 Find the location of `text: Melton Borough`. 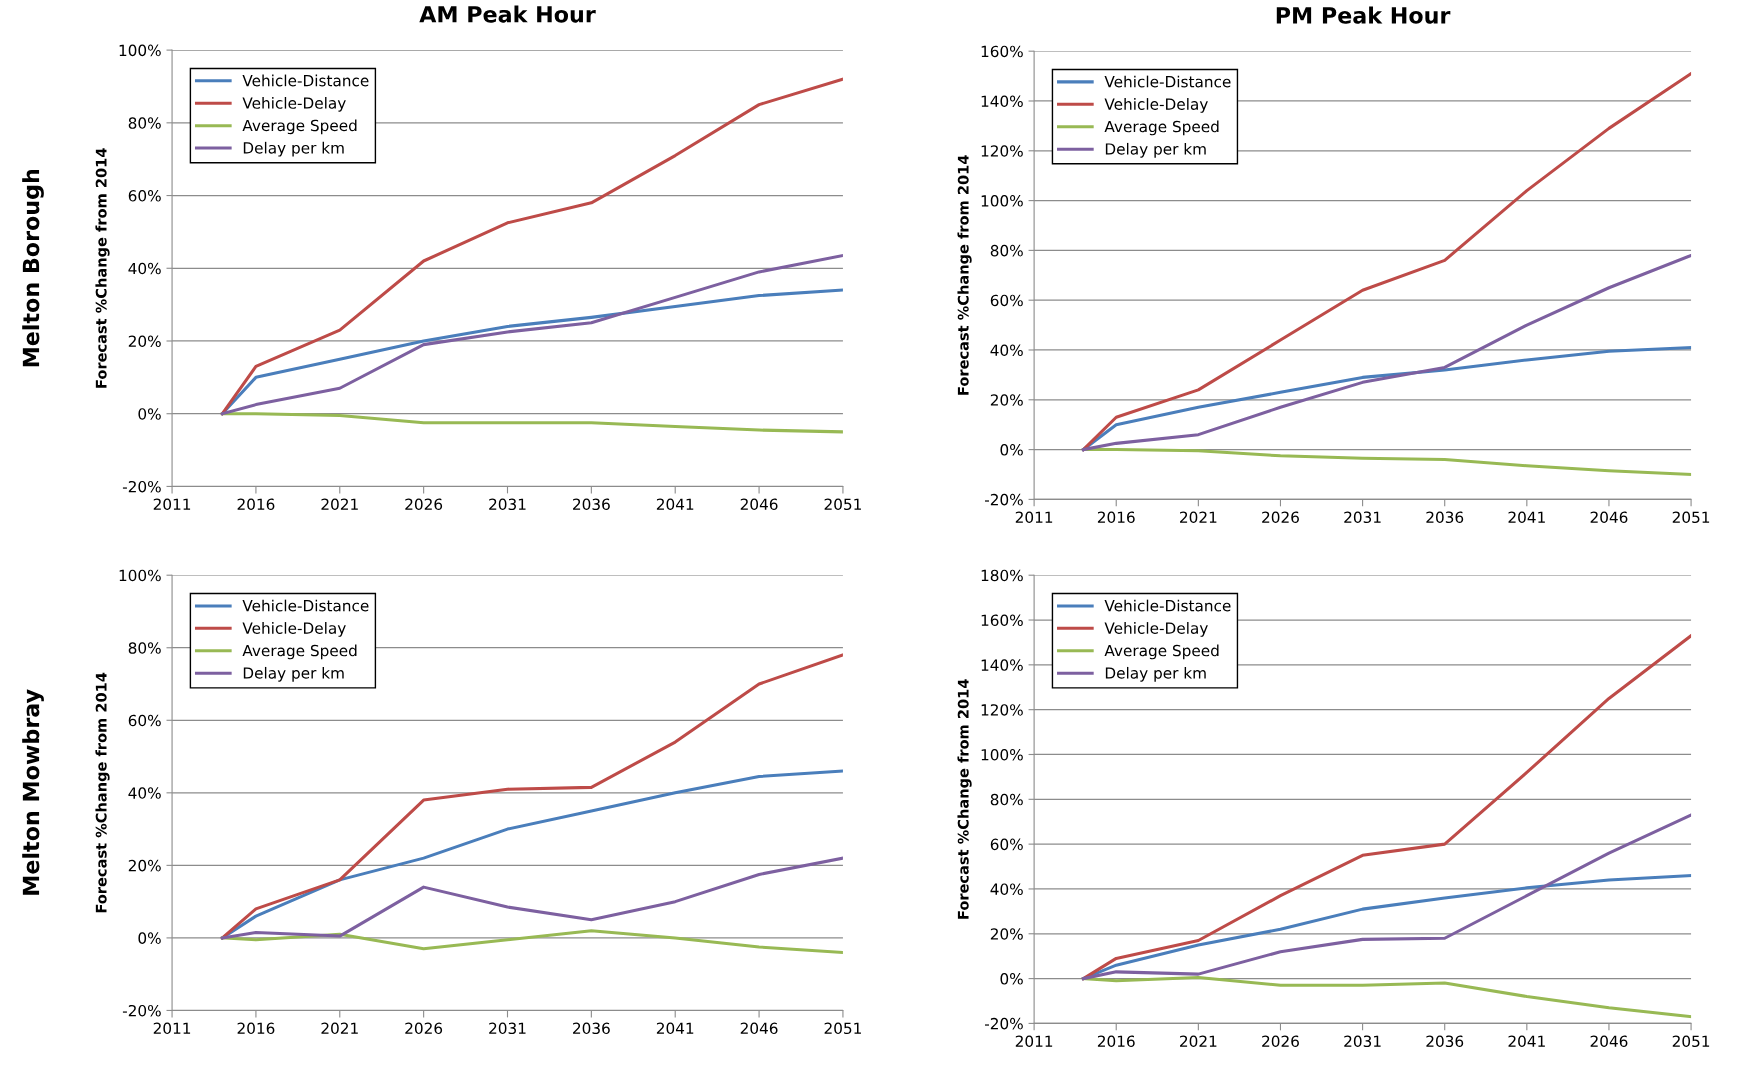

text: Melton Borough is located at coordinates (33, 268).